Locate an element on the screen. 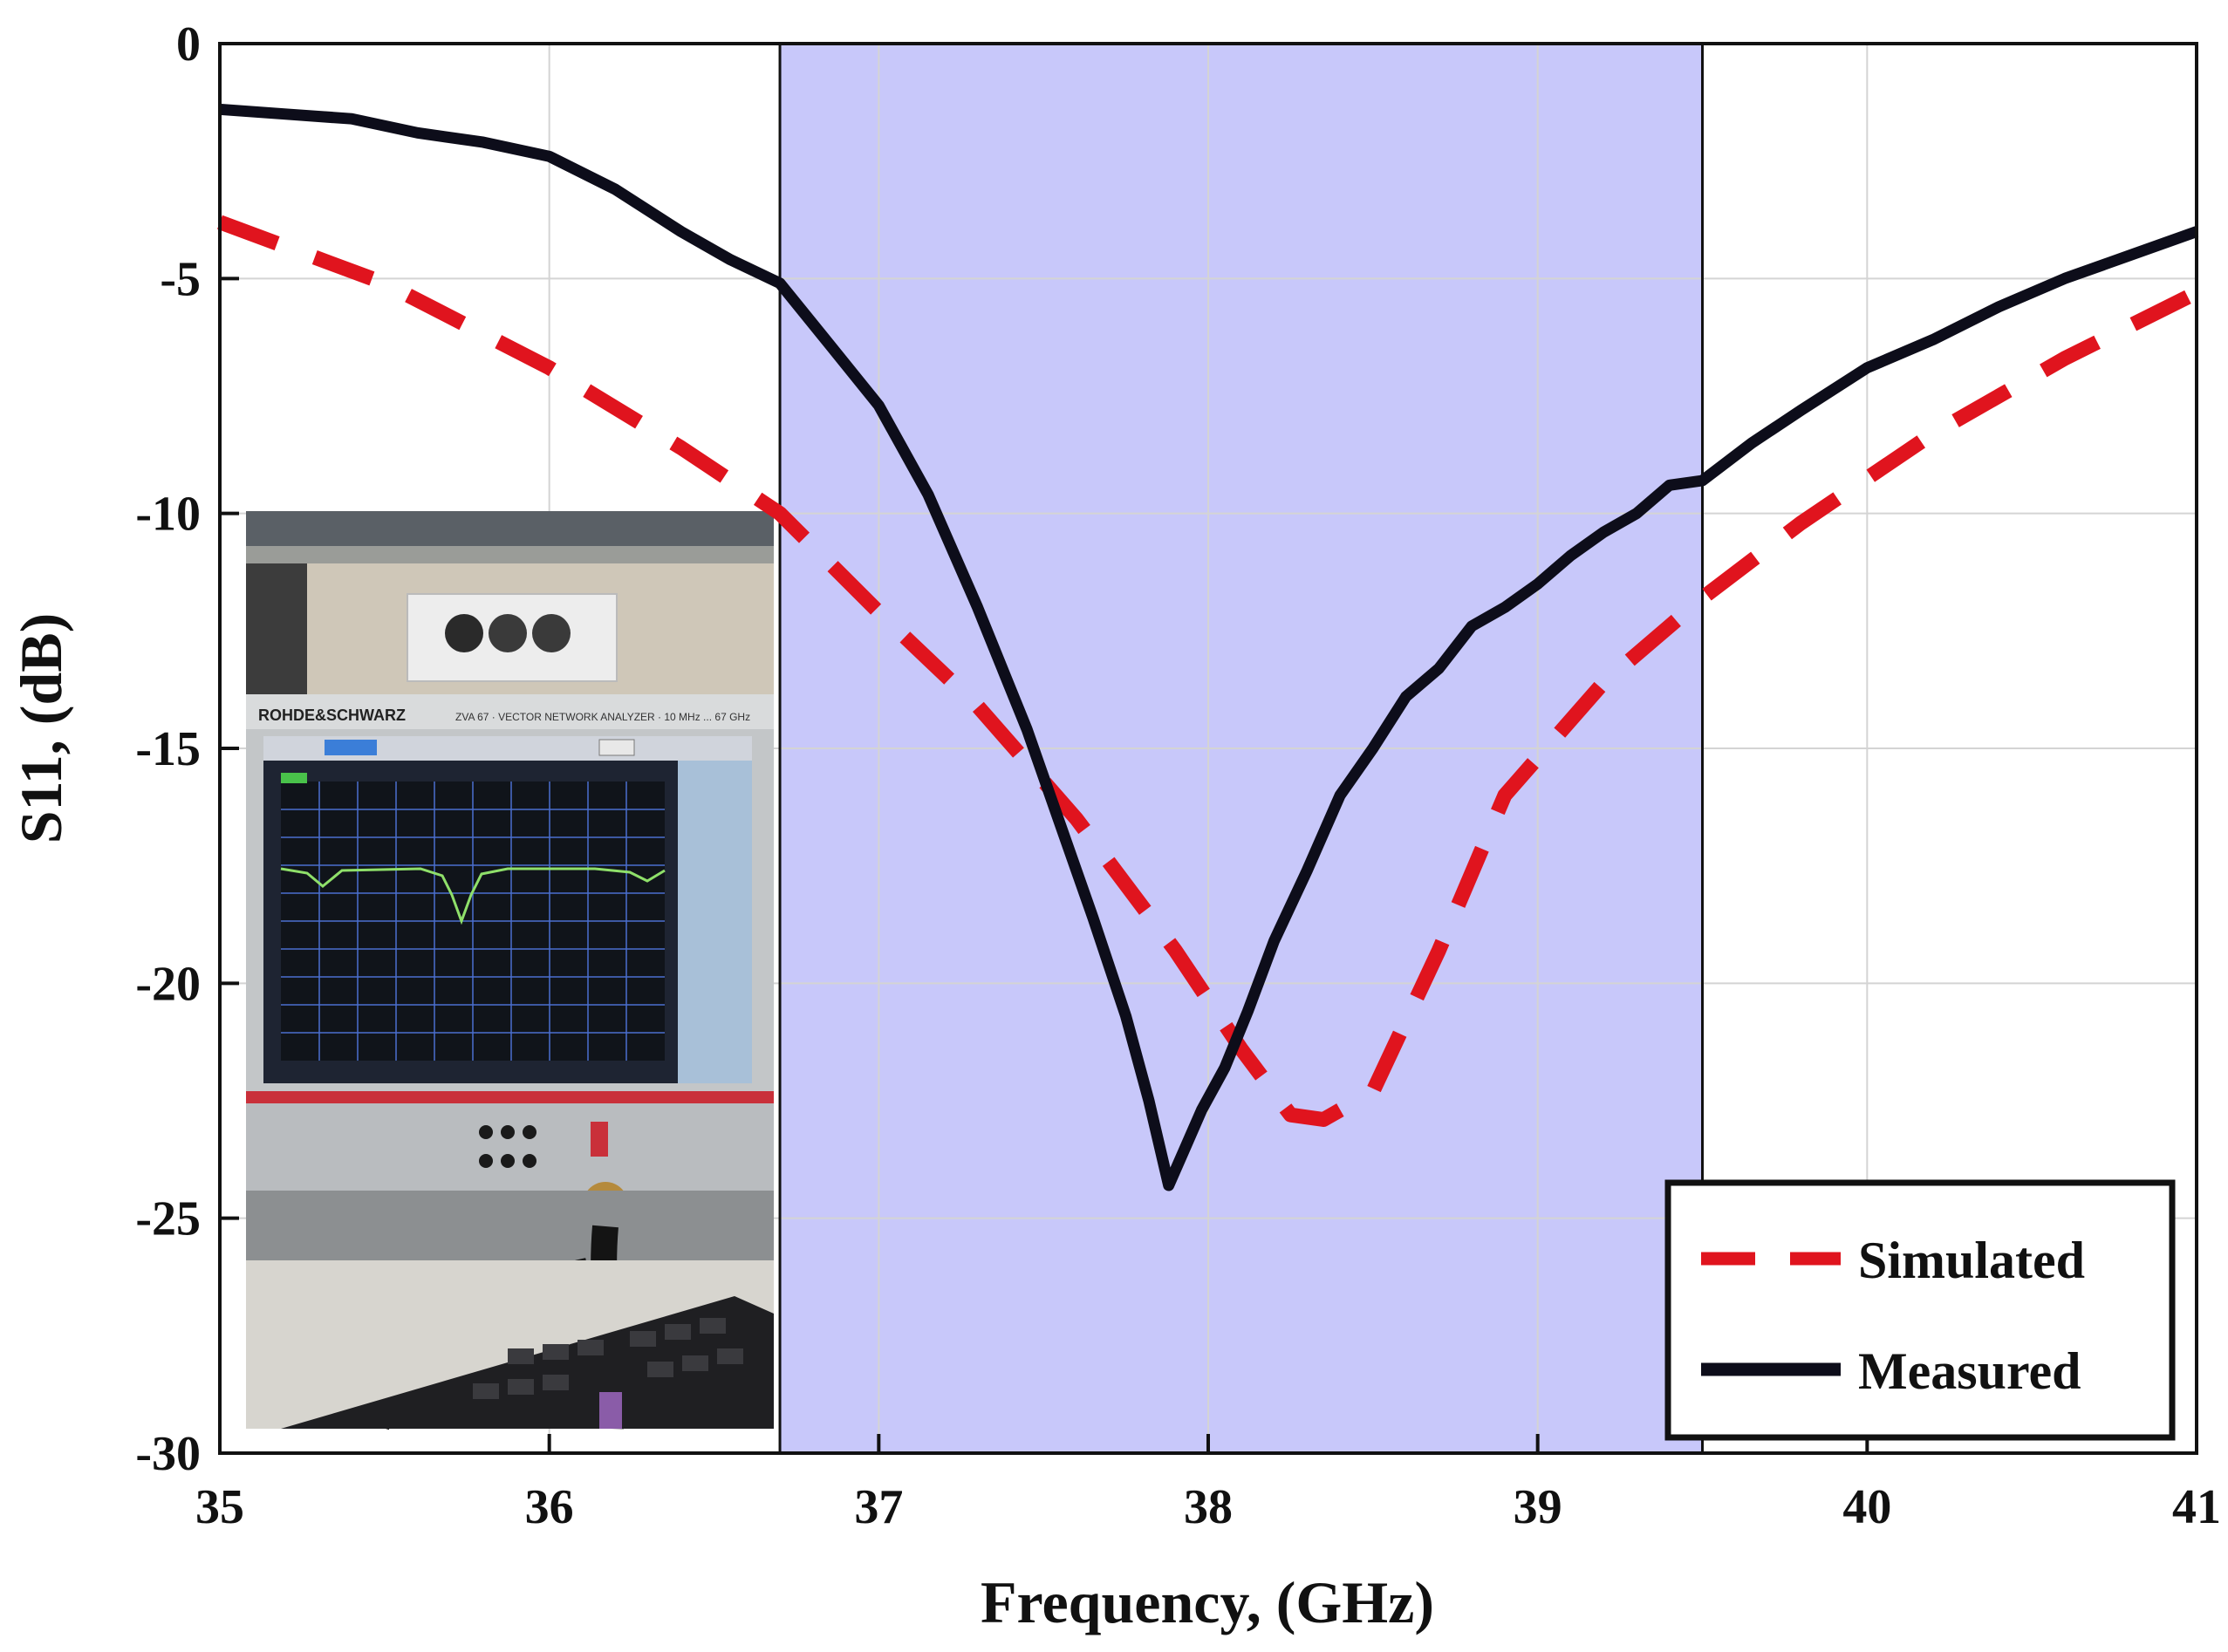 Image resolution: width=2228 pixels, height=1652 pixels. y-tick-label: 0 is located at coordinates (188, 44).